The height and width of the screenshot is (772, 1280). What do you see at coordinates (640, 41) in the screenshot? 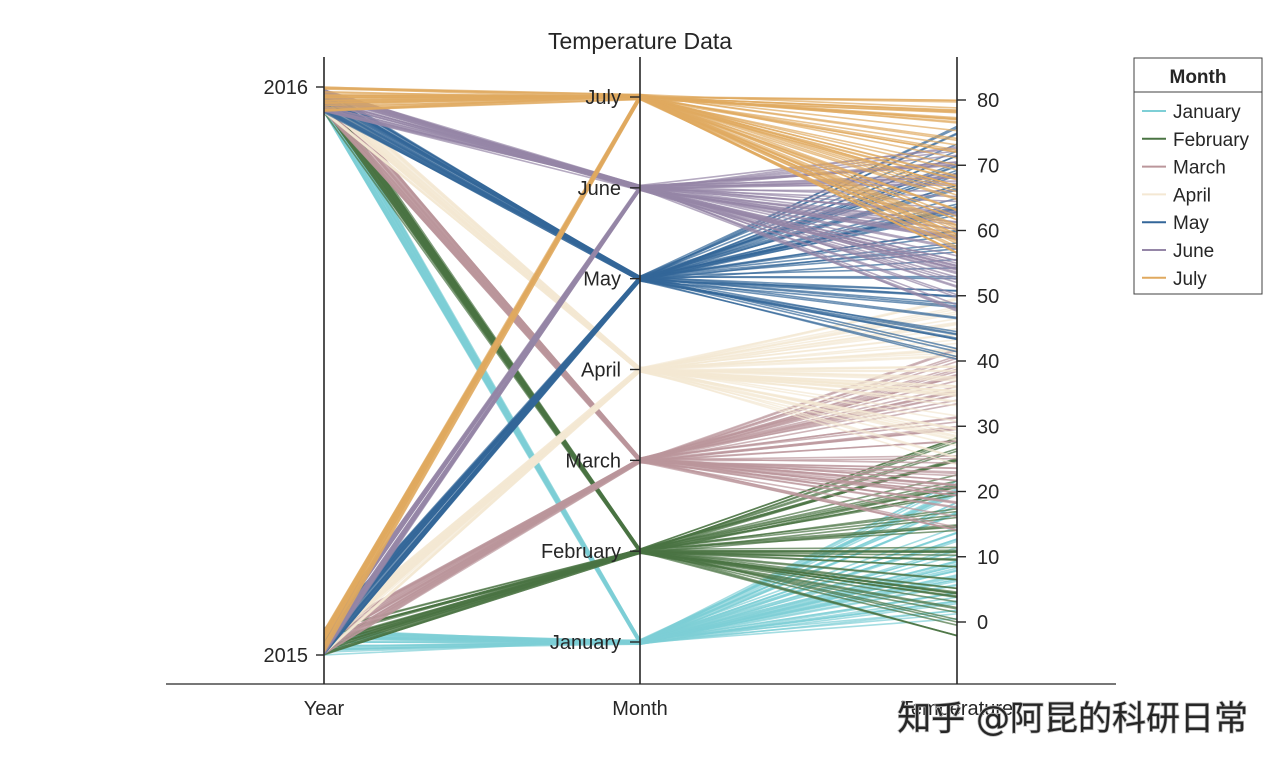
I see `chart-title: Temperature Data` at bounding box center [640, 41].